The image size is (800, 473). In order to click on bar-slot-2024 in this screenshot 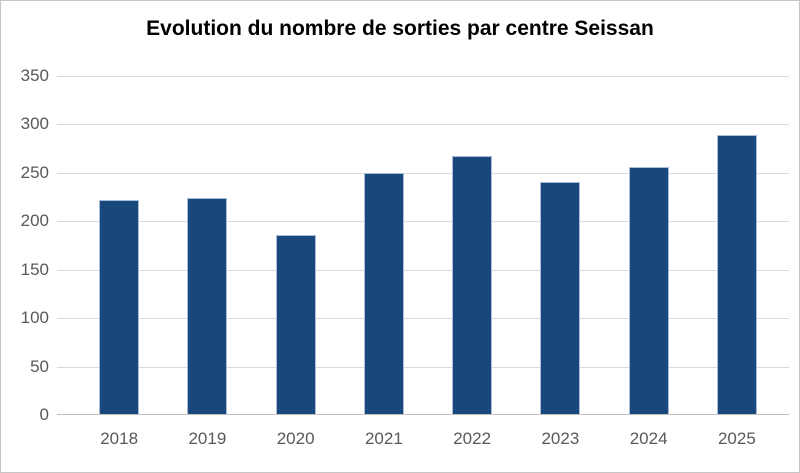, I will do `click(649, 245)`.